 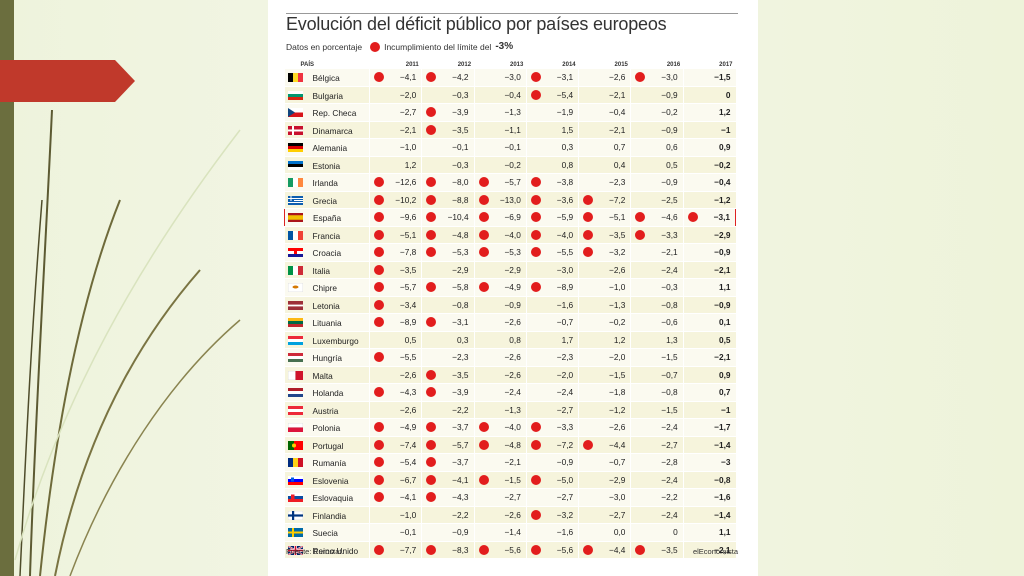 What do you see at coordinates (500, 165) in the screenshot?
I see `value-cell: −0,2` at bounding box center [500, 165].